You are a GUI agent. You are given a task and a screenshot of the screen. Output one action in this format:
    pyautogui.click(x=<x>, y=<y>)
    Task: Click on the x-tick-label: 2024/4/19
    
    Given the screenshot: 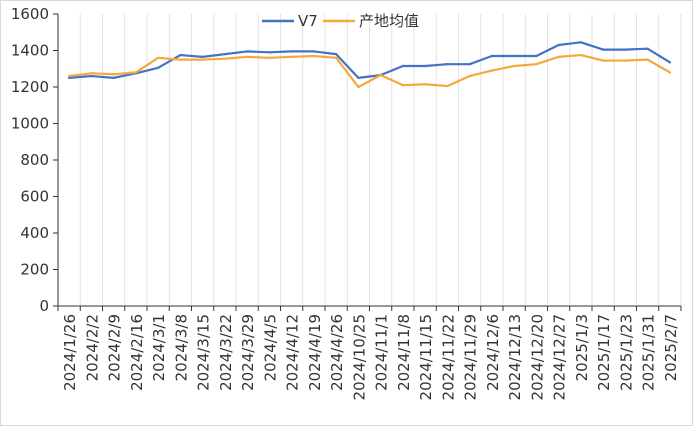 What is the action you would take?
    pyautogui.click(x=315, y=352)
    